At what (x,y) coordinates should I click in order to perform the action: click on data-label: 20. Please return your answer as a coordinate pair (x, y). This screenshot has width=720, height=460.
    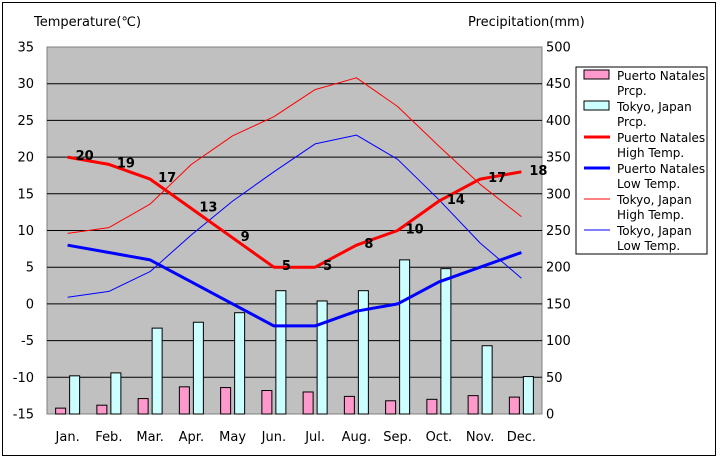
    Looking at the image, I should click on (85, 156).